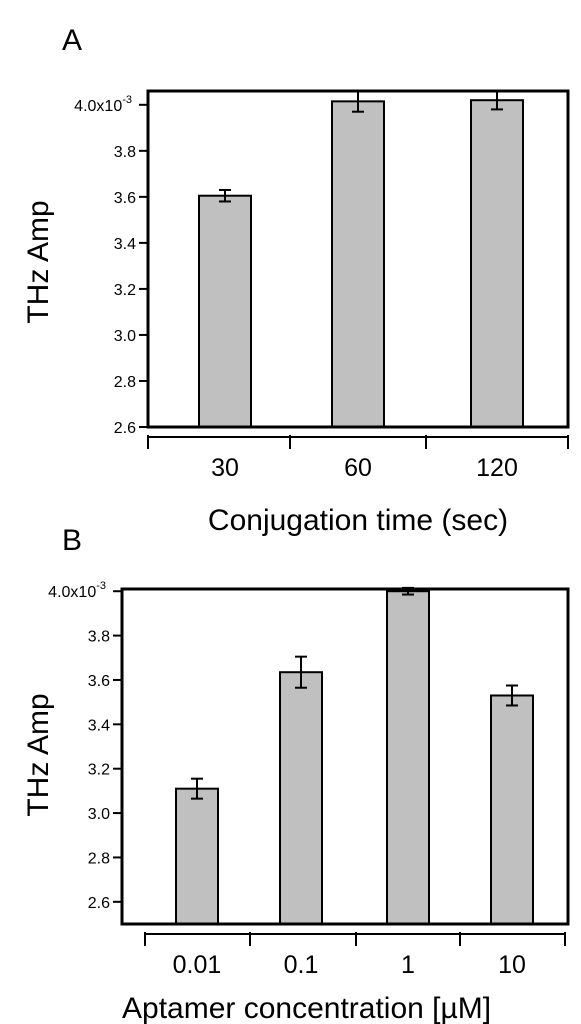  What do you see at coordinates (125, 290) in the screenshot?
I see `panel-a-ytick-label: 3.2` at bounding box center [125, 290].